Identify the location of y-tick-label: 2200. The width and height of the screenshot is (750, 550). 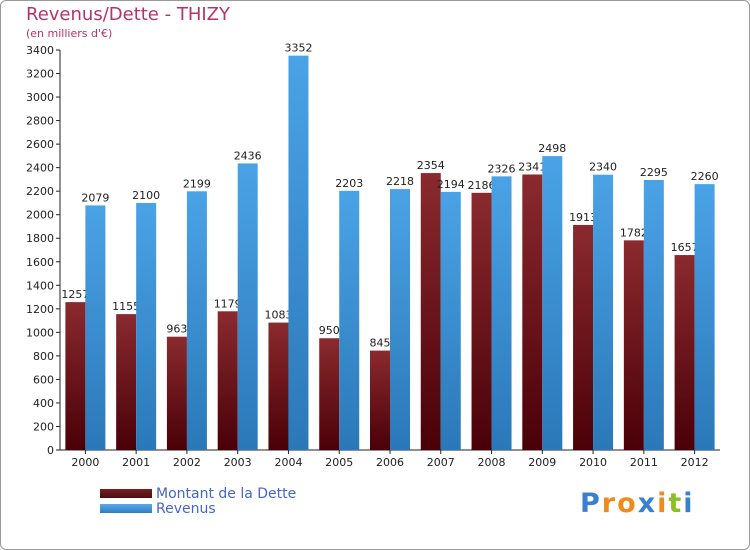
(40, 191).